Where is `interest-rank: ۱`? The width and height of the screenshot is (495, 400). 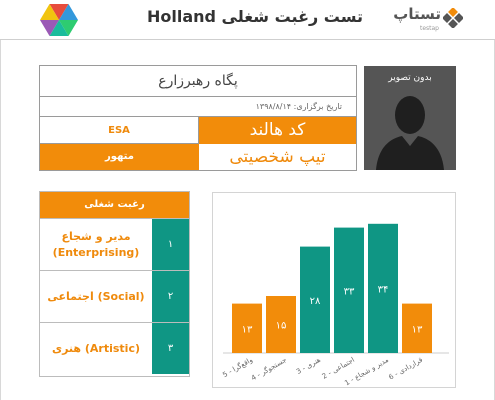 interest-rank: ۱ is located at coordinates (170, 244).